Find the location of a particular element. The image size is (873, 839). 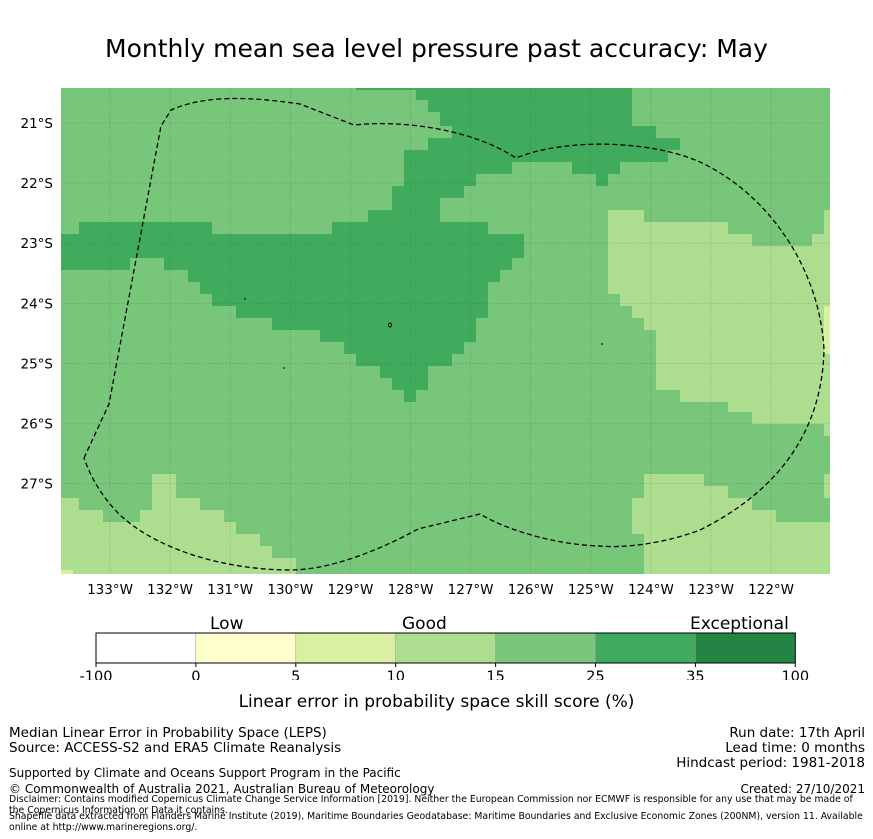

lon-tick-label: 122°W is located at coordinates (771, 590).